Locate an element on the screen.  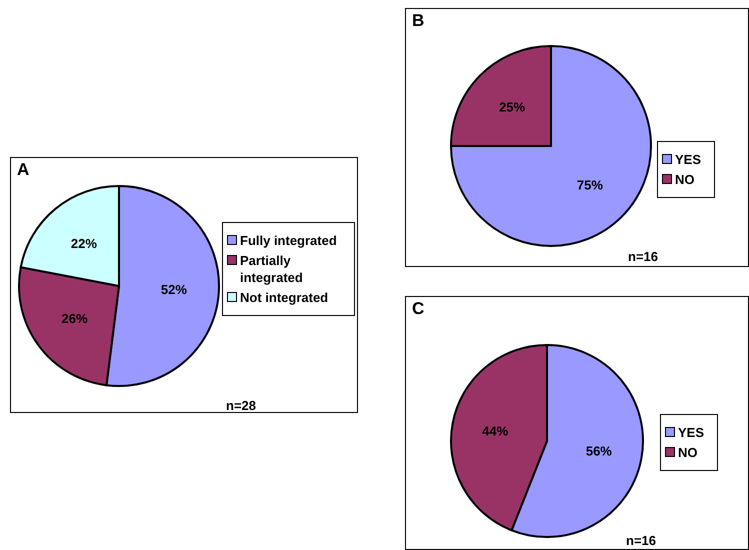
data-label: 75% is located at coordinates (590, 184).